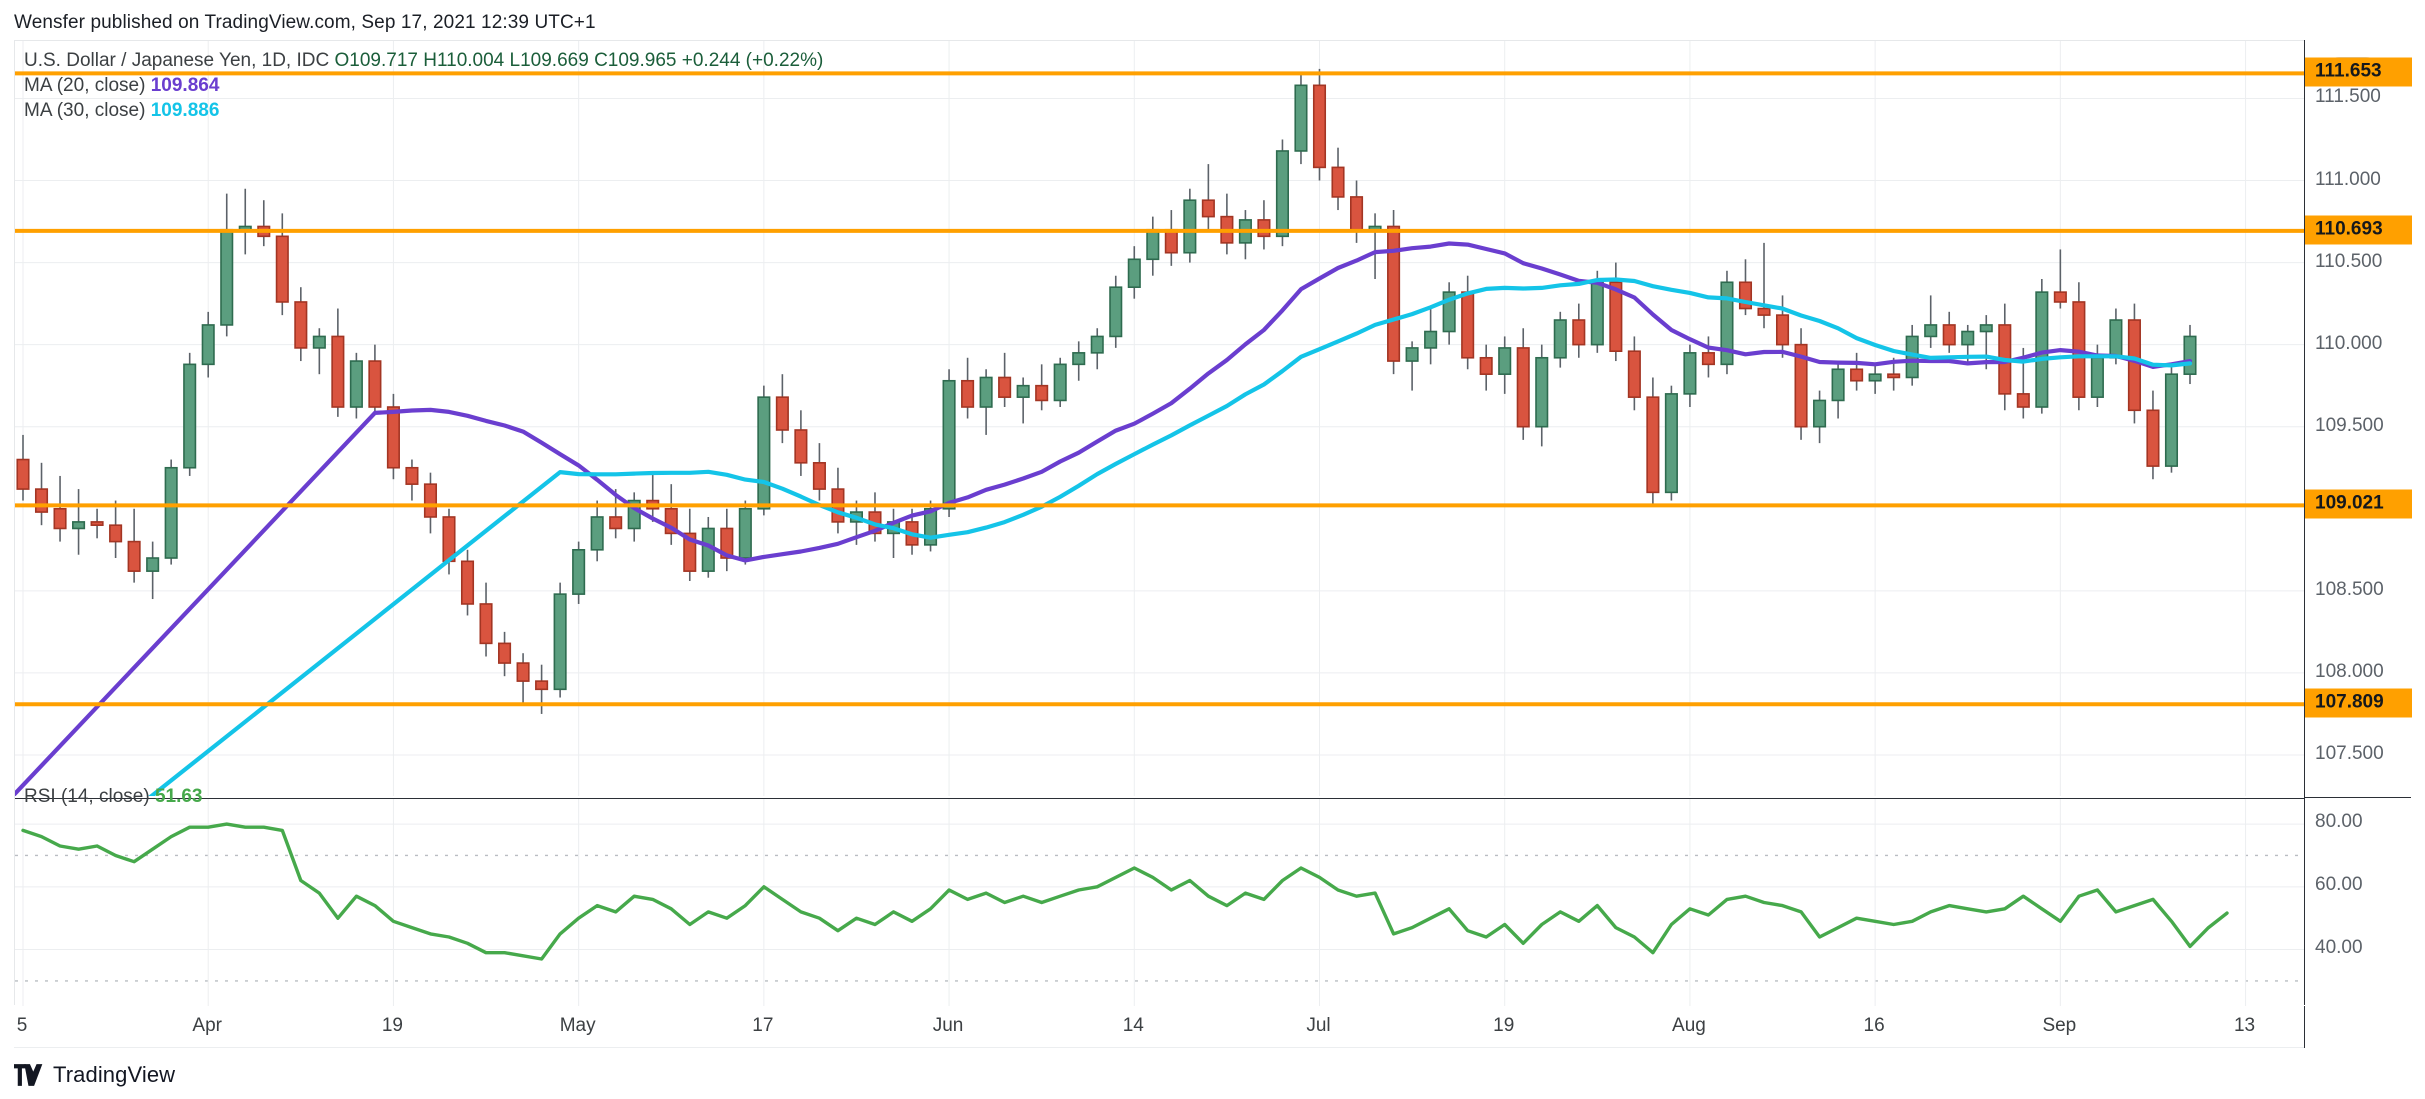  Describe the element at coordinates (2349, 425) in the screenshot. I see `price-tick-109.500: 109.500` at that location.